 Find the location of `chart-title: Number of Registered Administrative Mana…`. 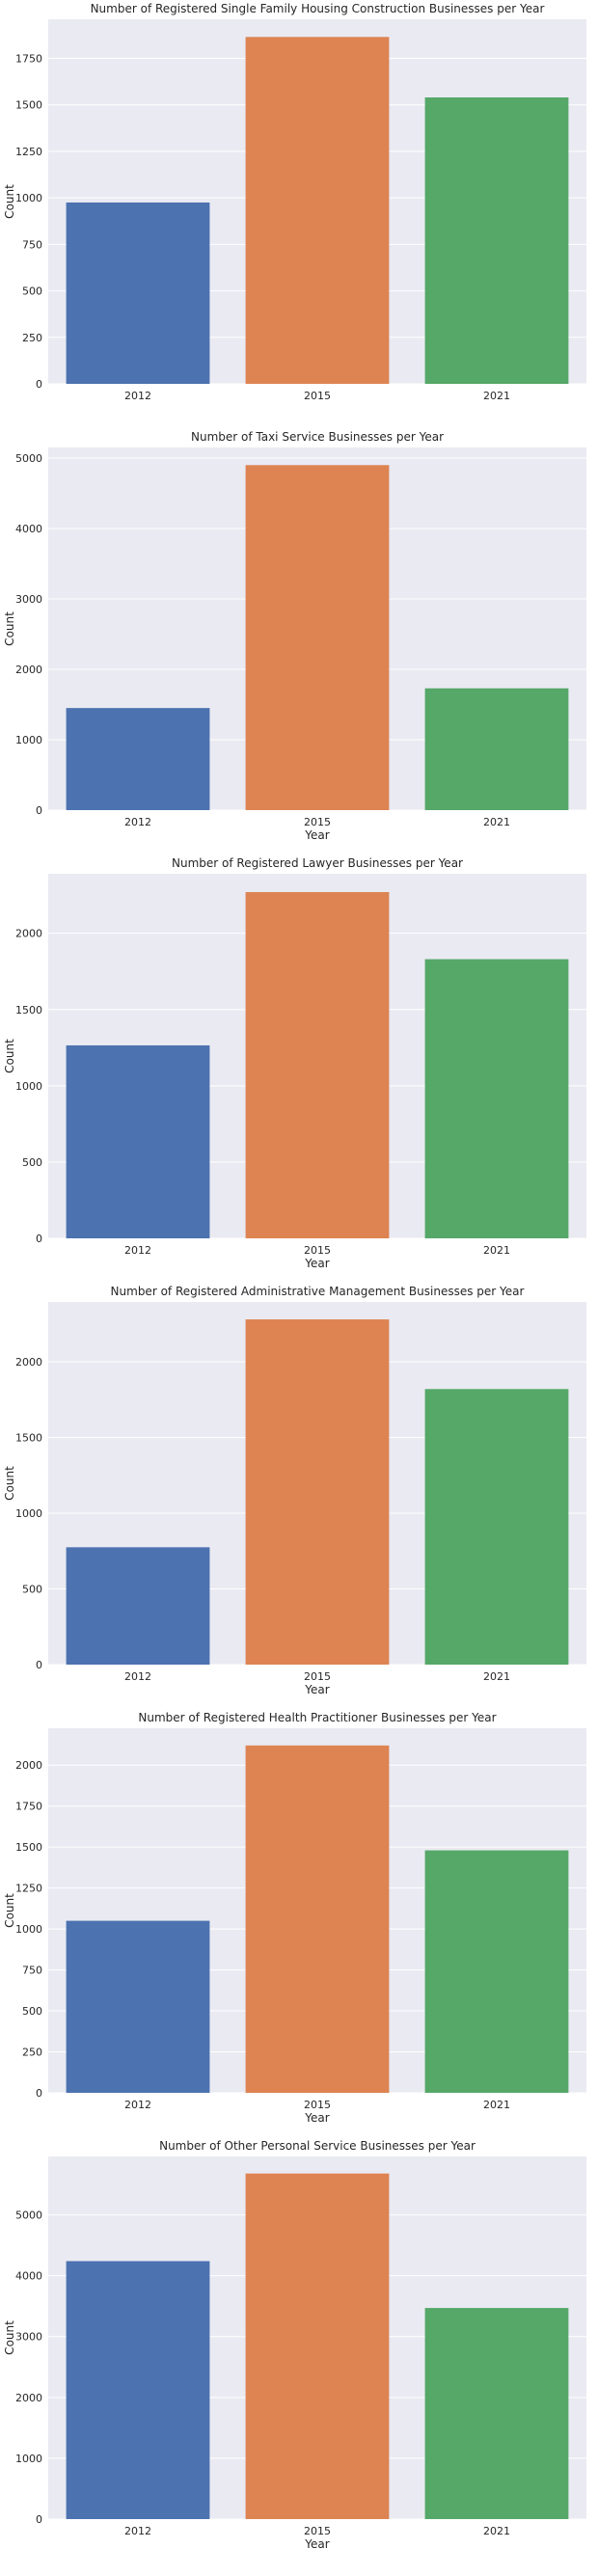

chart-title: Number of Registered Administrative Mana… is located at coordinates (318, 1291).